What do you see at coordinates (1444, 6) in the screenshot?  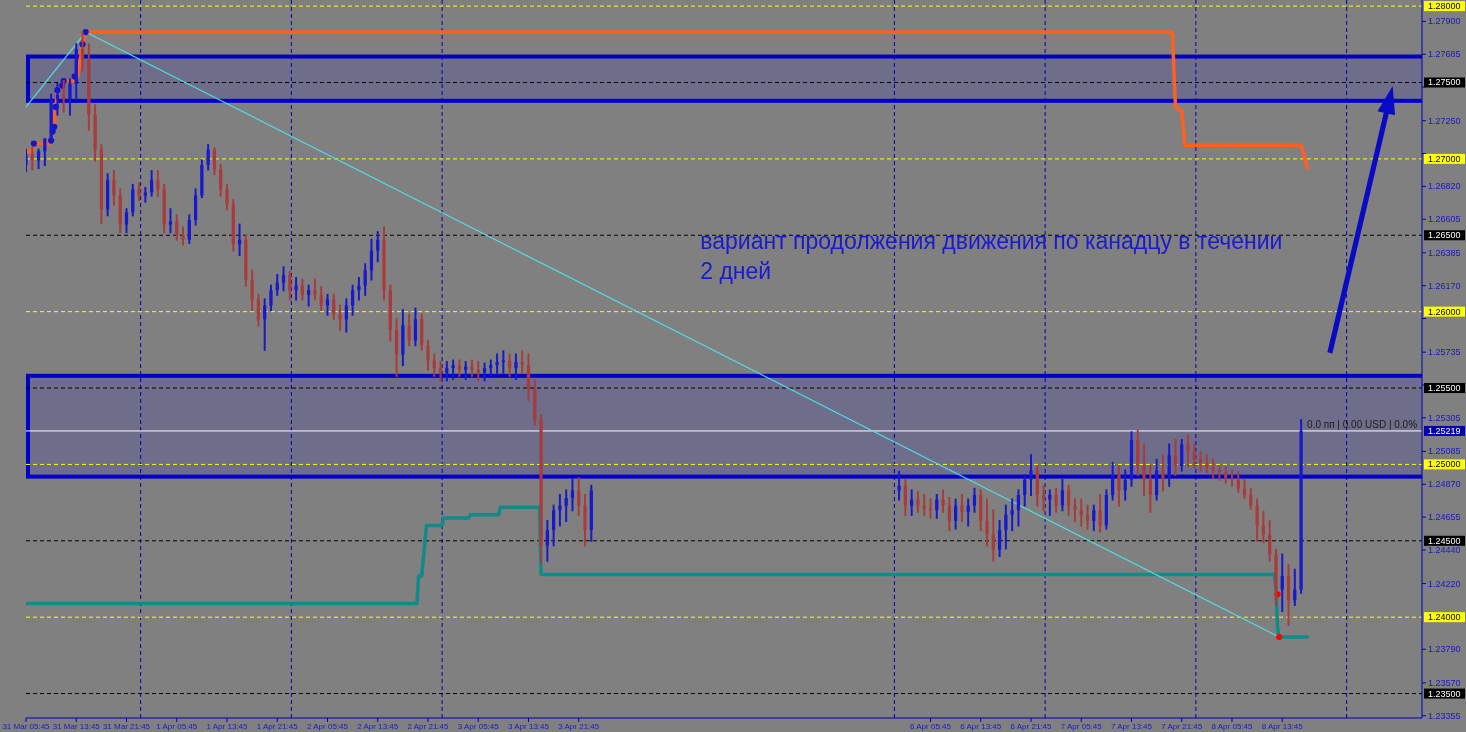 I see `ref-line-label: 1.28000` at bounding box center [1444, 6].